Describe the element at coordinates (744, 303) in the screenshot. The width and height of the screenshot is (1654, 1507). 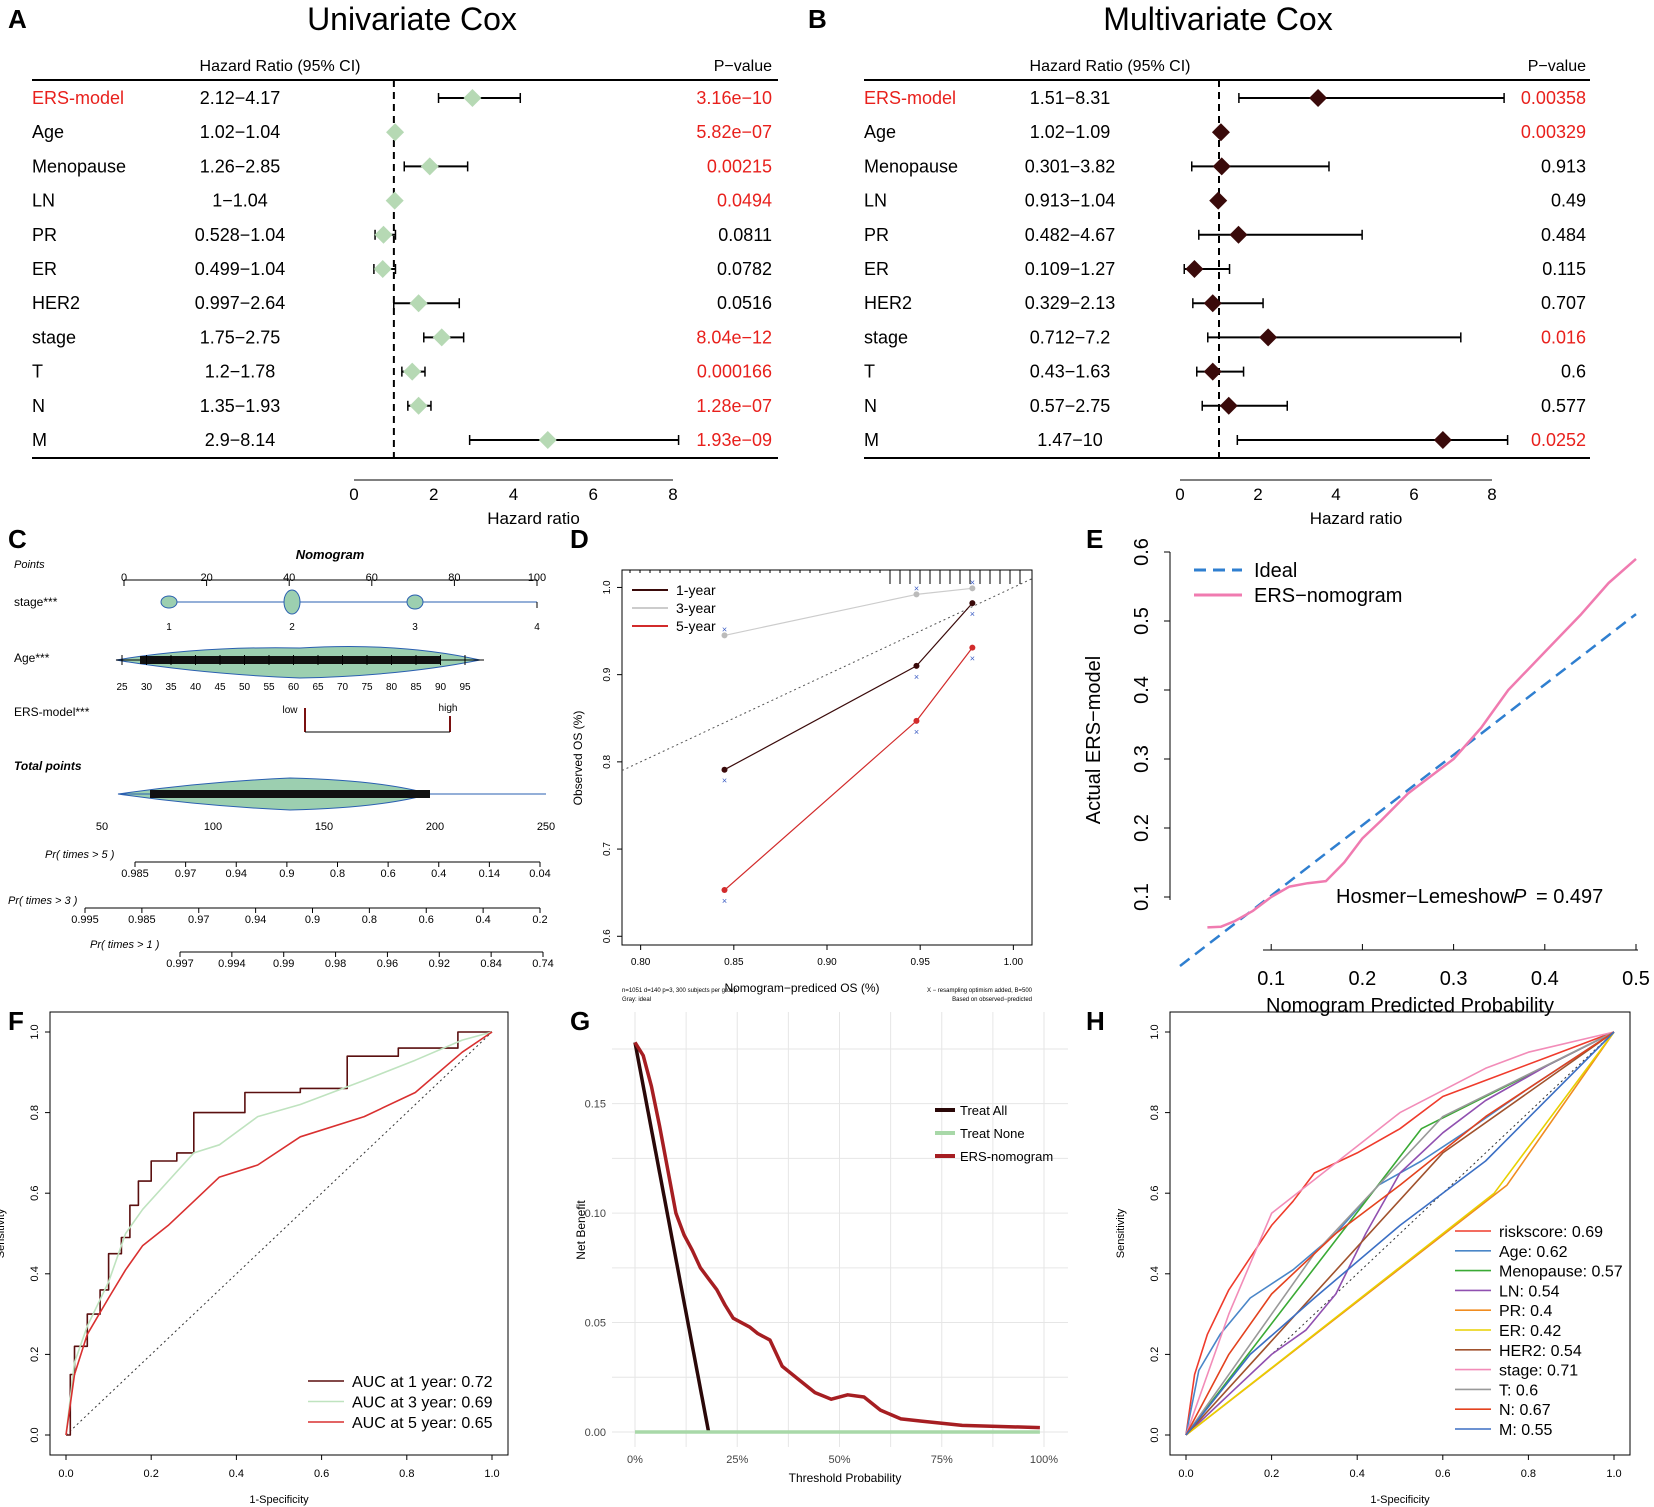
I see `forest-row-pvalue: 0.0516` at that location.